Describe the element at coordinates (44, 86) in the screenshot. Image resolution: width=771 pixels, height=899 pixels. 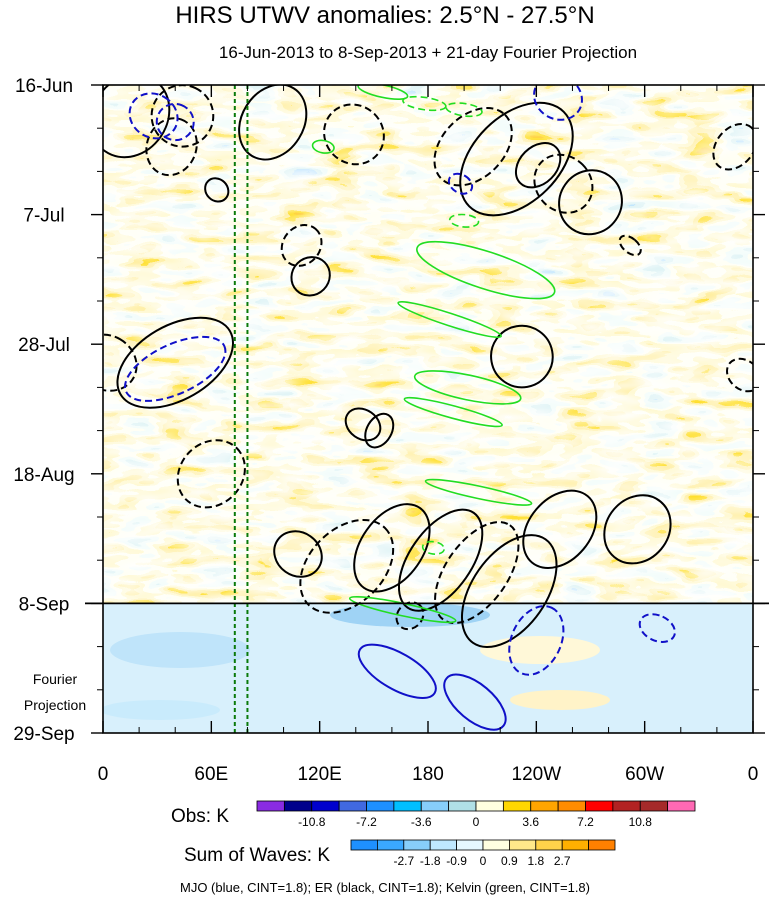
I see `y-tick-label: 16-Jun` at that location.